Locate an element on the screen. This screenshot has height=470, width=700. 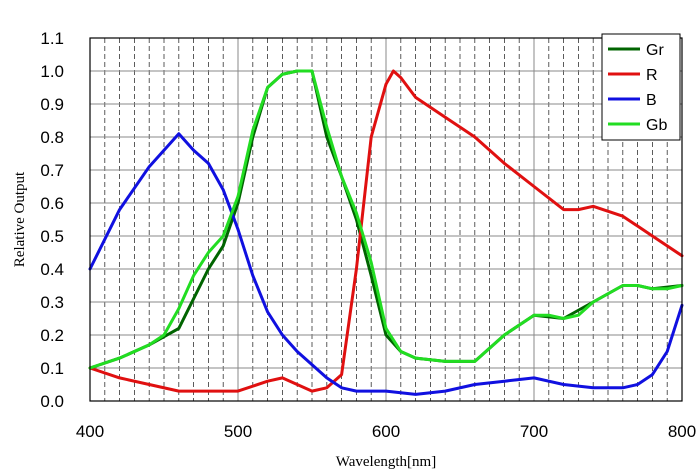
x-tick-label: 600 is located at coordinates (386, 431).